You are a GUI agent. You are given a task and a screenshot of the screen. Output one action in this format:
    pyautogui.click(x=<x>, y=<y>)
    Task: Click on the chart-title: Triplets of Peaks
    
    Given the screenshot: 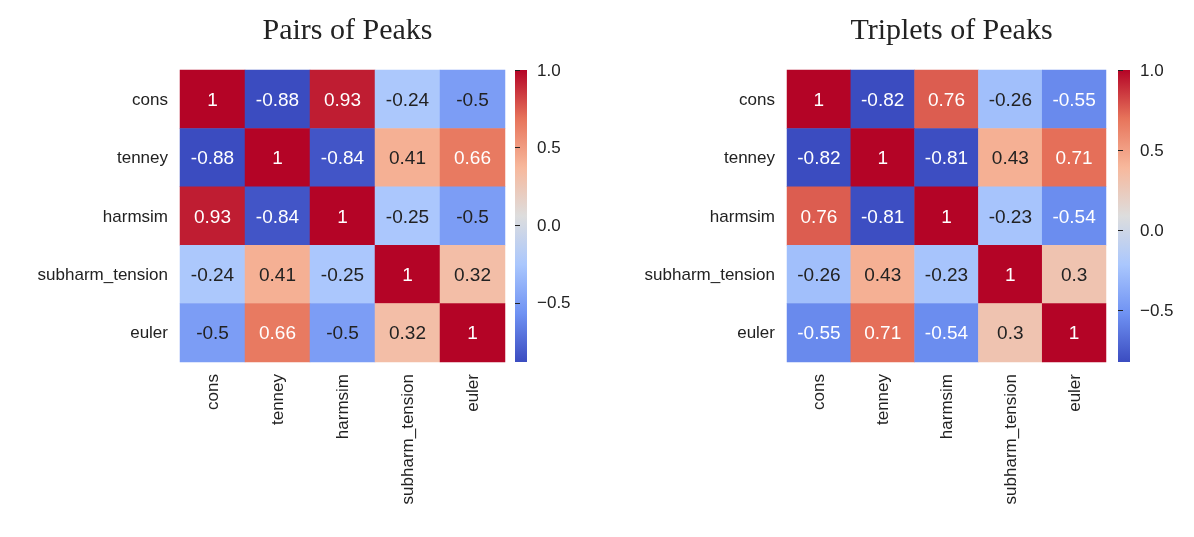 What is the action you would take?
    pyautogui.click(x=951, y=28)
    